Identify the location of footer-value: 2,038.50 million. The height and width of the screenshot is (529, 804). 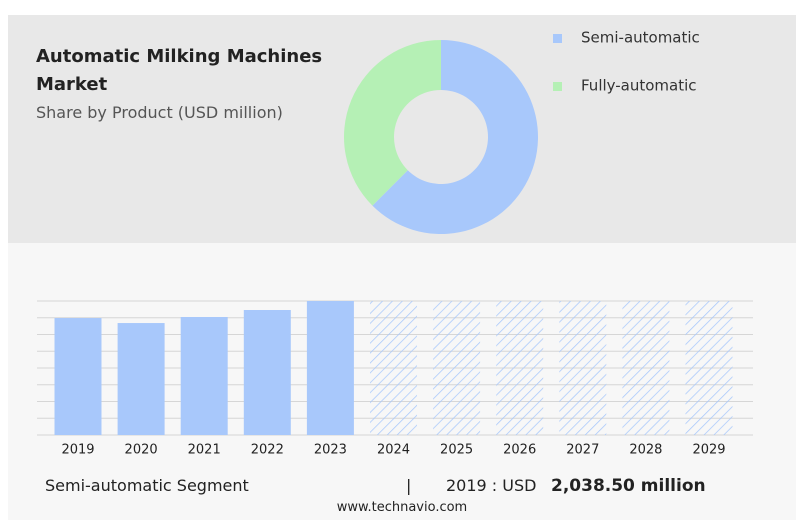
(628, 486).